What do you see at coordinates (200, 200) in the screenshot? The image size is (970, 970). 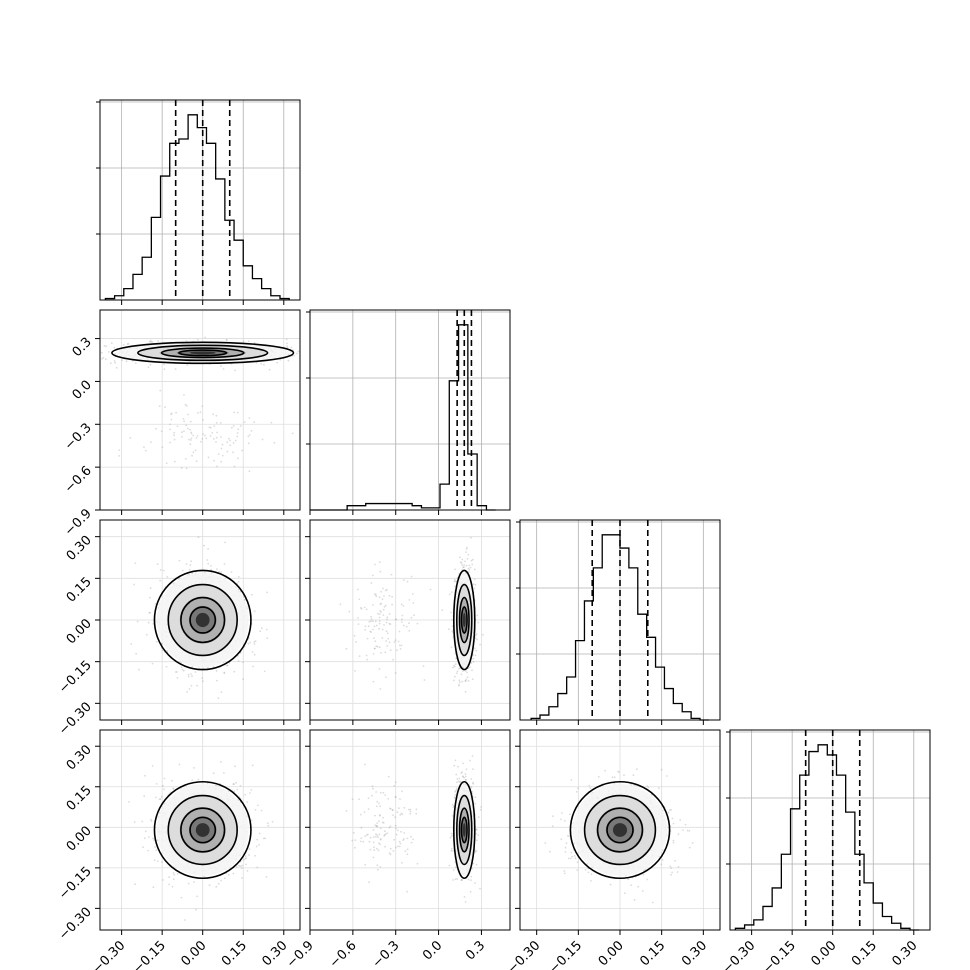 I see `panel-background` at bounding box center [200, 200].